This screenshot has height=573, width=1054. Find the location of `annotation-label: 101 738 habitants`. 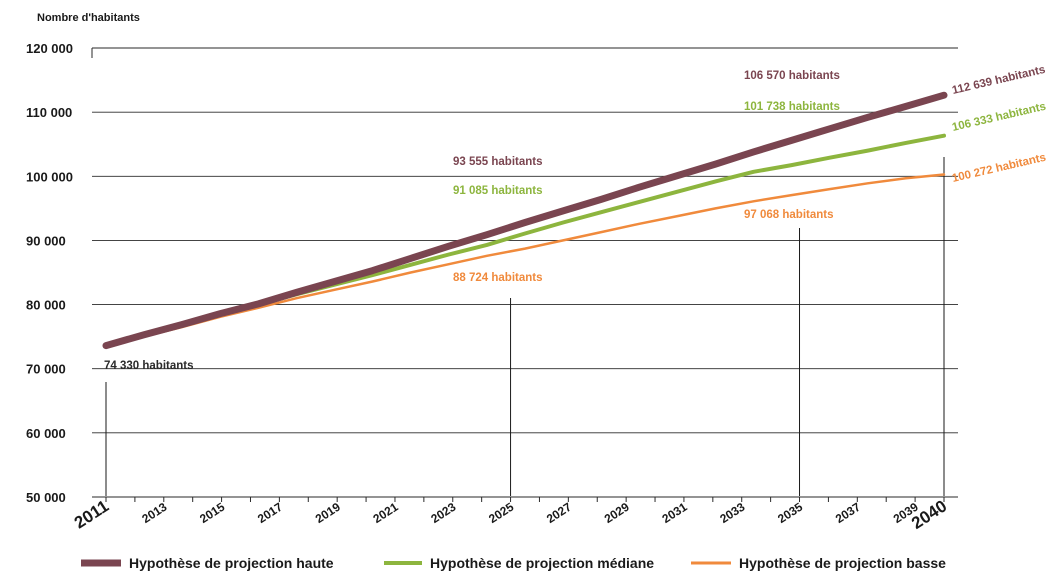

annotation-label: 101 738 habitants is located at coordinates (792, 107).